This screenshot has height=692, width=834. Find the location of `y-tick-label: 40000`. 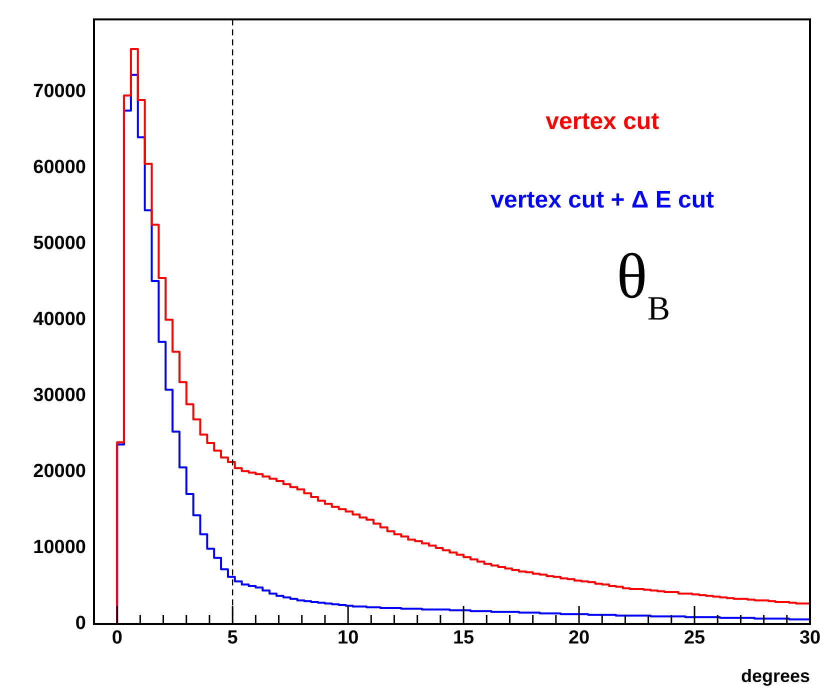

y-tick-label: 40000 is located at coordinates (59, 319).